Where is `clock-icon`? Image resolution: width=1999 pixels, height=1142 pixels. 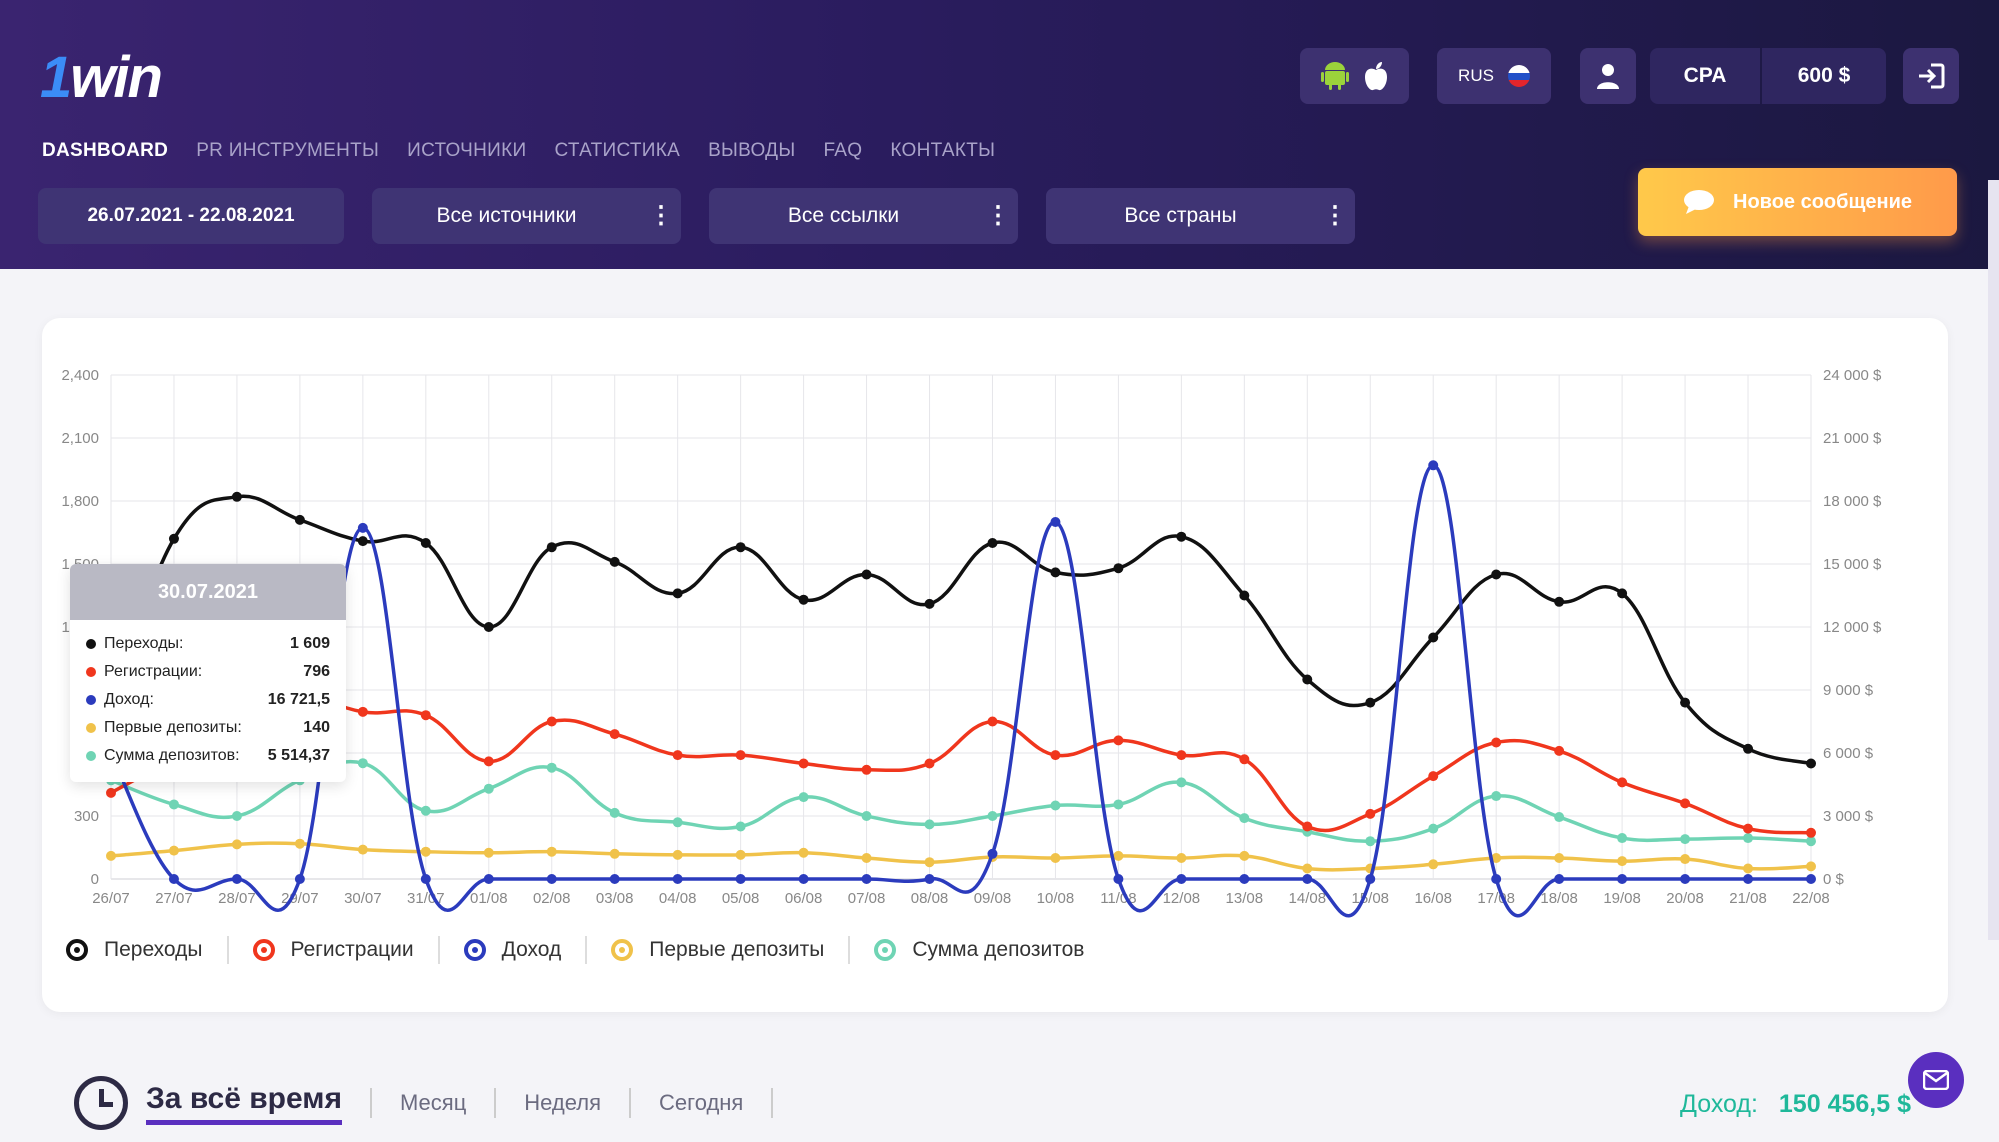 clock-icon is located at coordinates (101, 1103).